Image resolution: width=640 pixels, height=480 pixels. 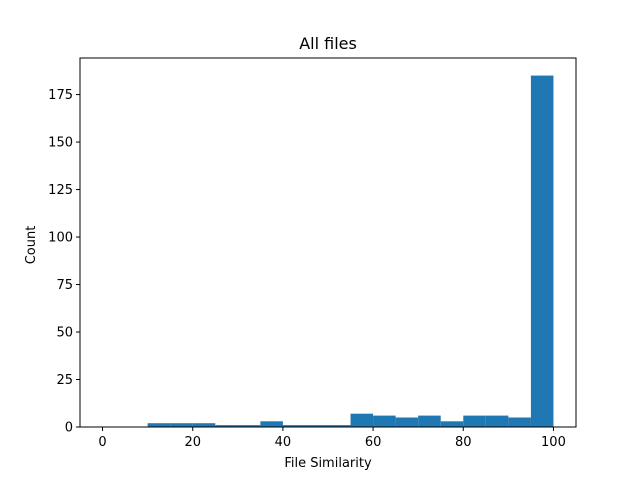 What do you see at coordinates (463, 442) in the screenshot?
I see `x-tick-label: 80` at bounding box center [463, 442].